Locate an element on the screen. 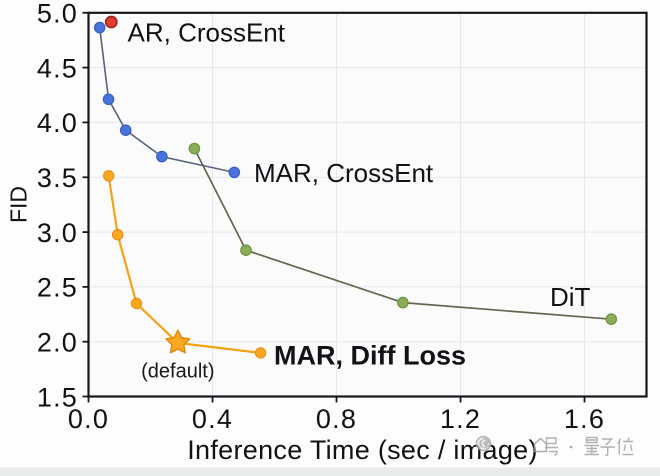 The height and width of the screenshot is (476, 660). svg-text: MAR, CrossEnt is located at coordinates (344, 173).